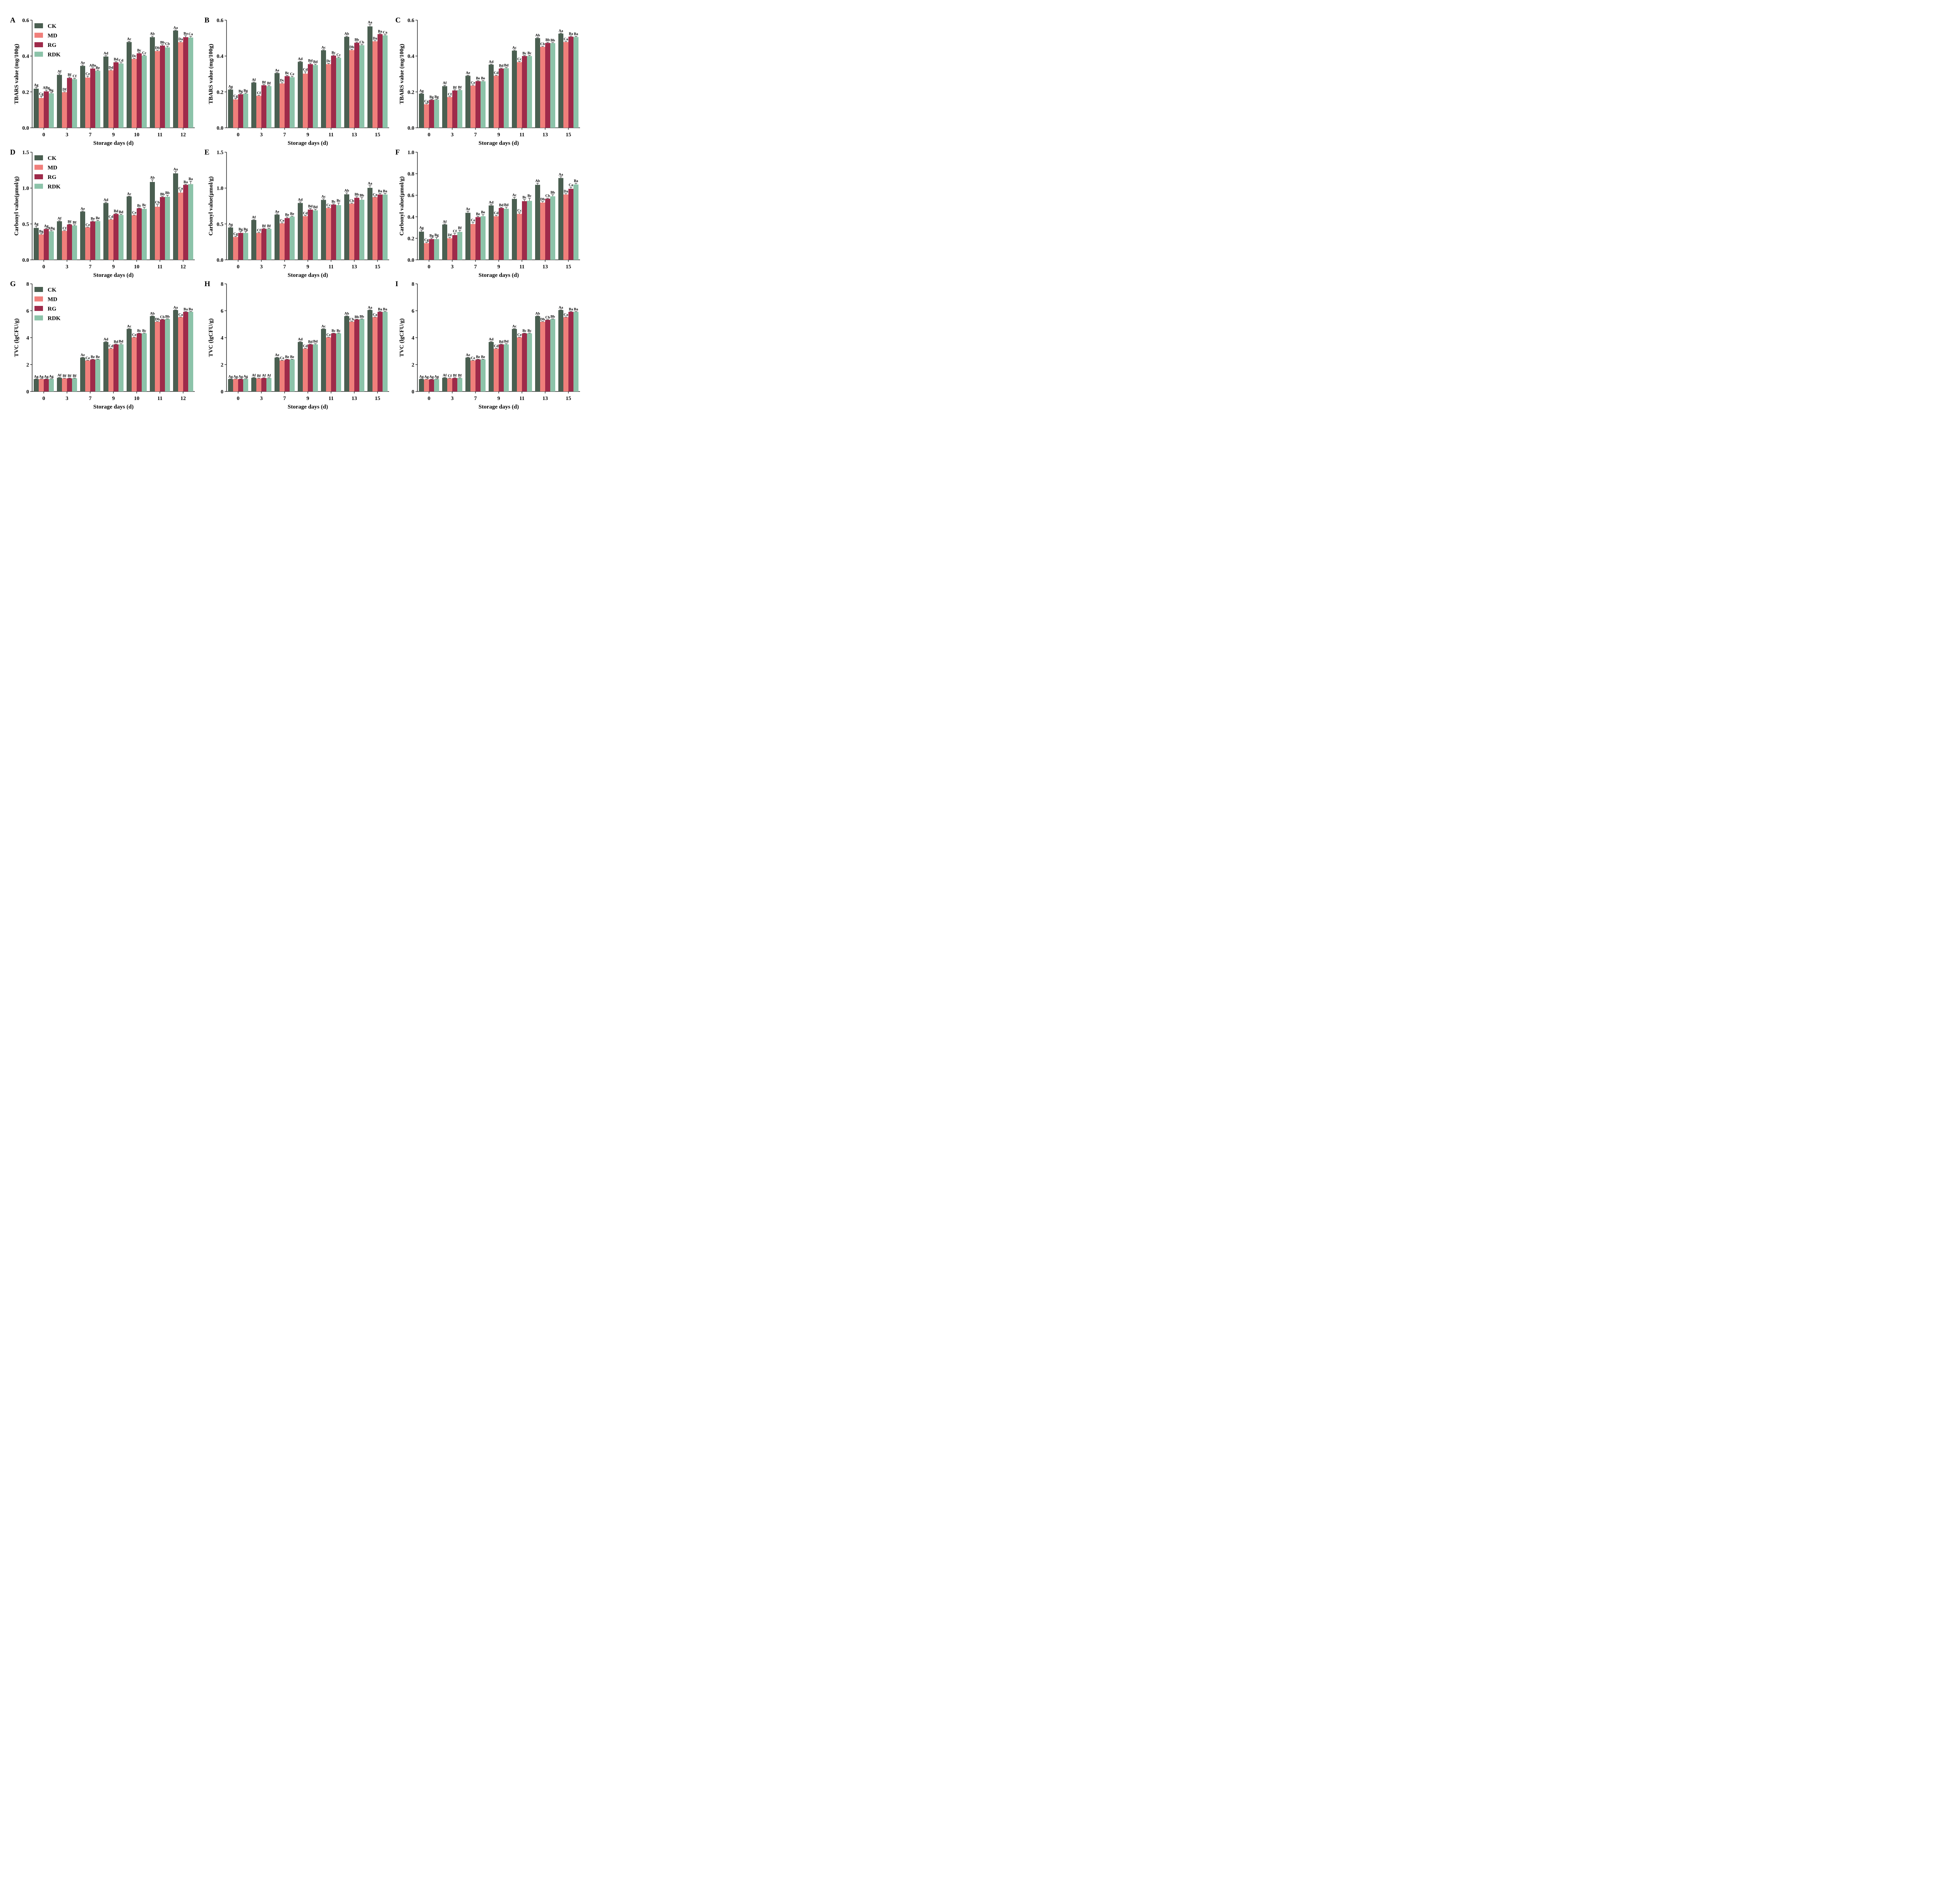 The image size is (1936, 1904). What do you see at coordinates (129, 85) in the screenshot?
I see `chart-a-bar-ck` at bounding box center [129, 85].